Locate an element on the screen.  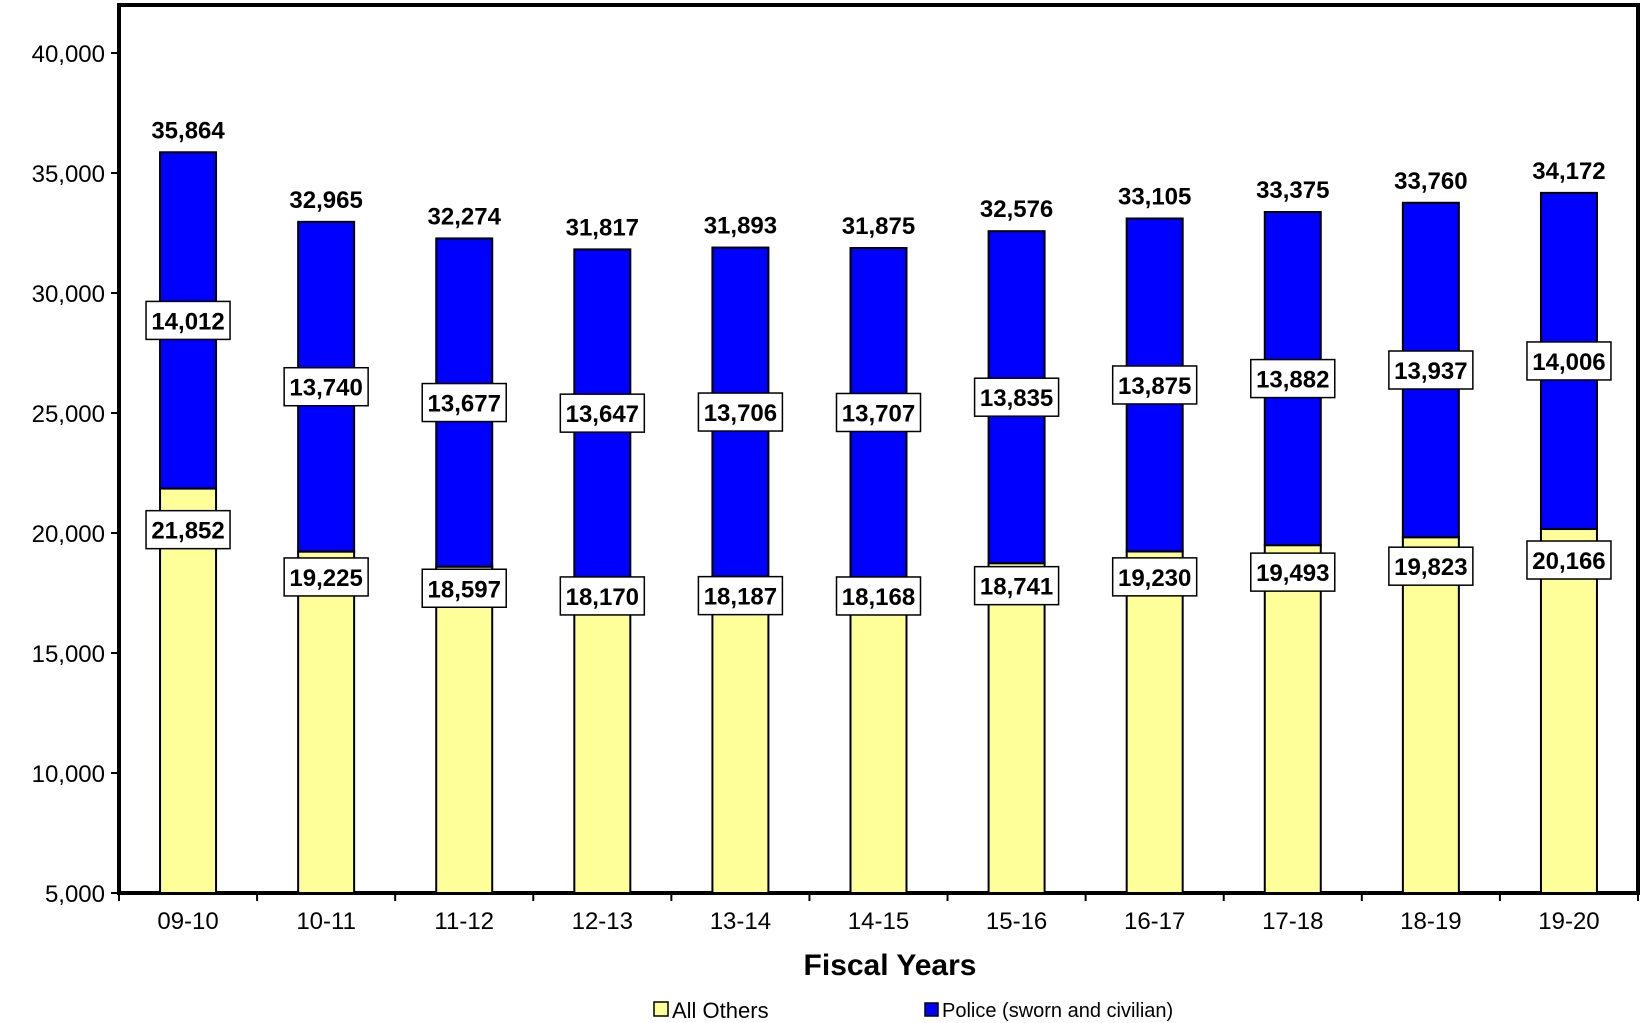
total-label: 35,864 is located at coordinates (188, 130).